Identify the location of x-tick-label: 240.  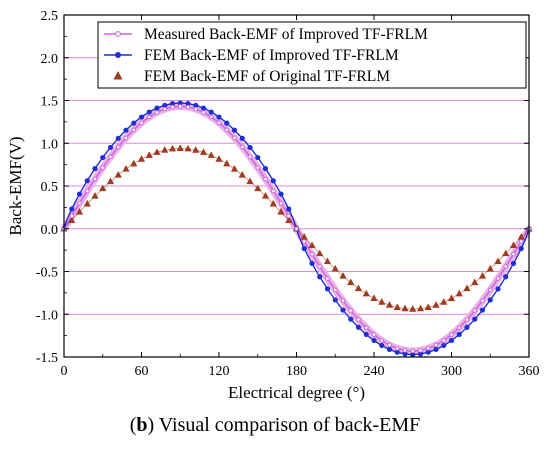
(374, 371).